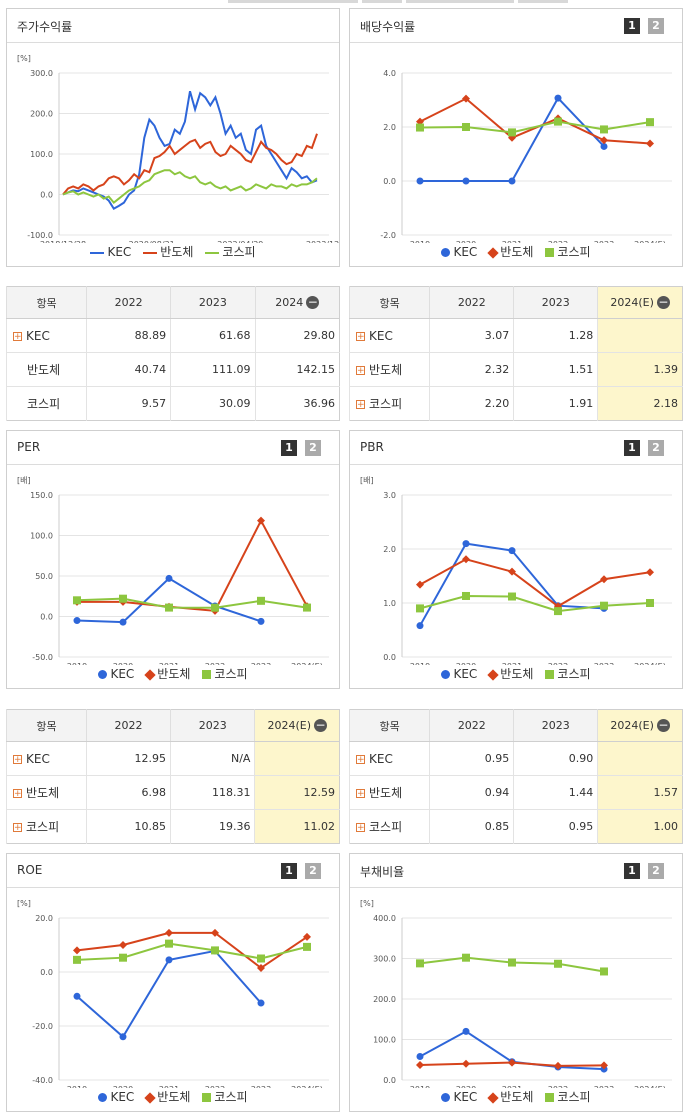  Describe the element at coordinates (240, 241) in the screenshot. I see `x-tick-label: 2022/04/29` at that location.